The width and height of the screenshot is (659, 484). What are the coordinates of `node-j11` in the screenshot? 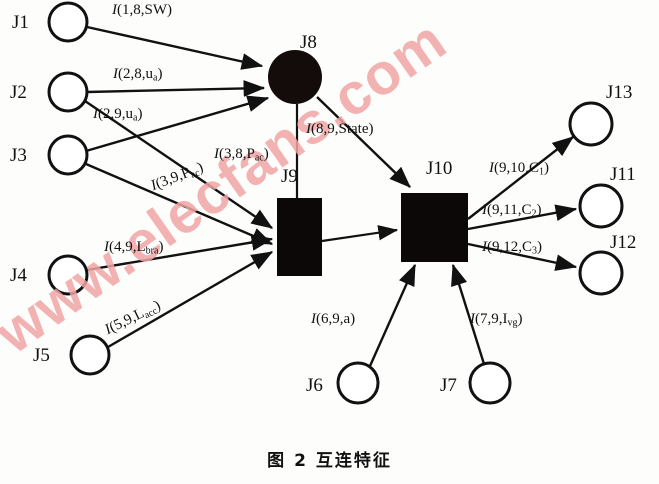 It's located at (601, 206).